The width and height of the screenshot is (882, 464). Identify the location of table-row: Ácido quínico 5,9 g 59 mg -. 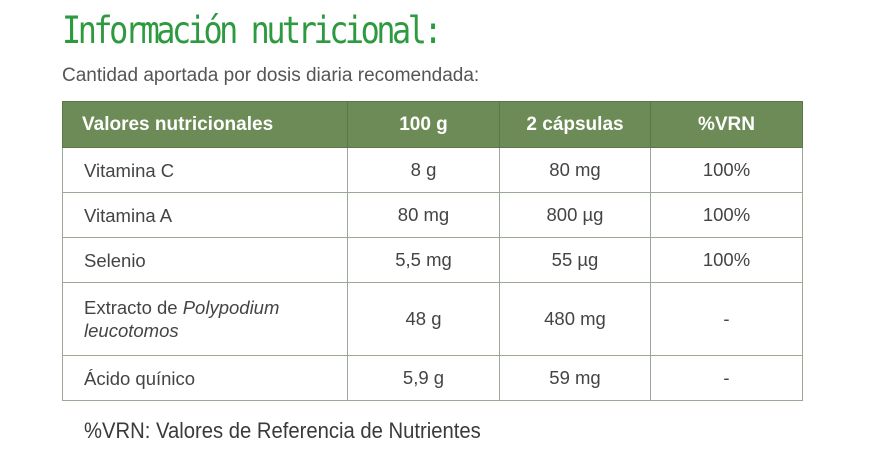
(432, 378).